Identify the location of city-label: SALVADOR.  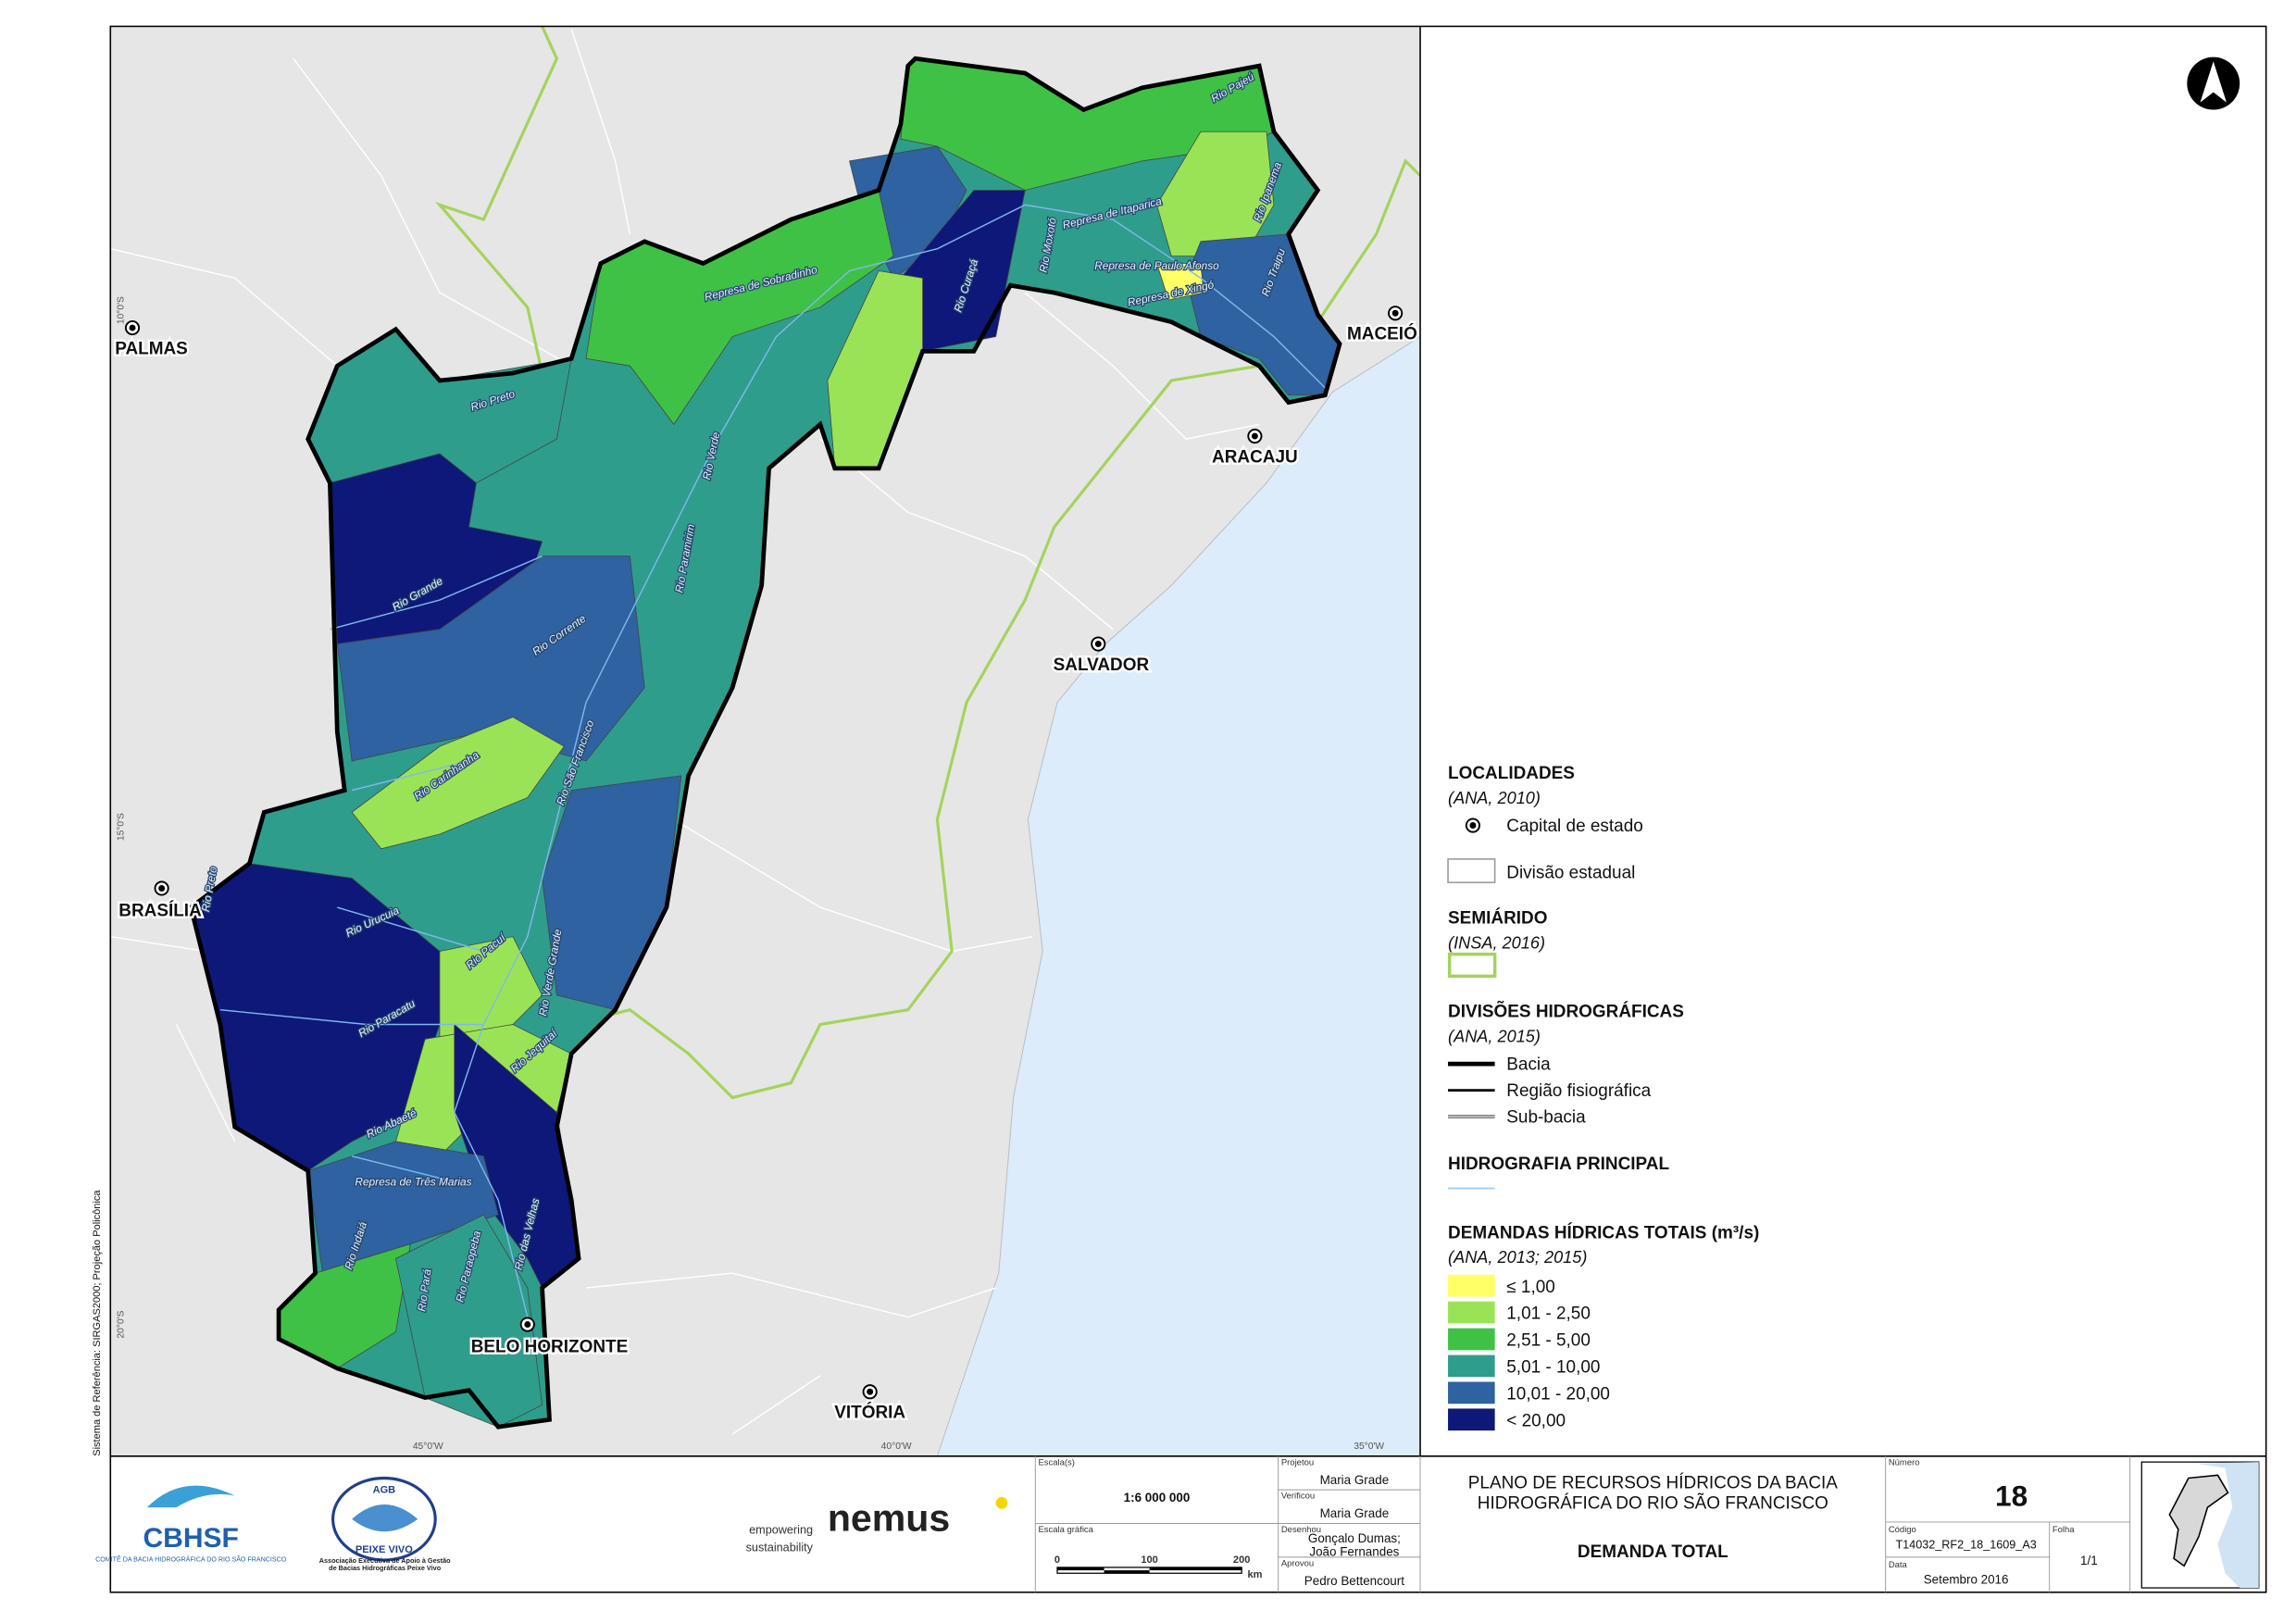
(1102, 665).